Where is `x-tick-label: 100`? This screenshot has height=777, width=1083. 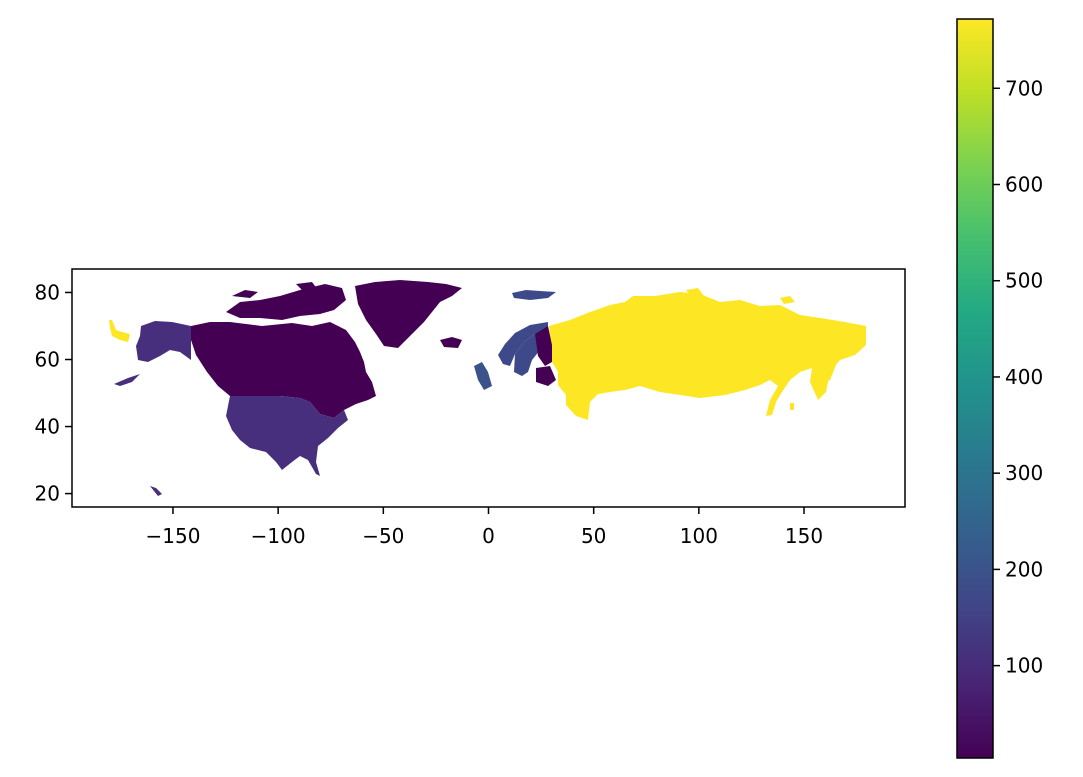
x-tick-label: 100 is located at coordinates (699, 536).